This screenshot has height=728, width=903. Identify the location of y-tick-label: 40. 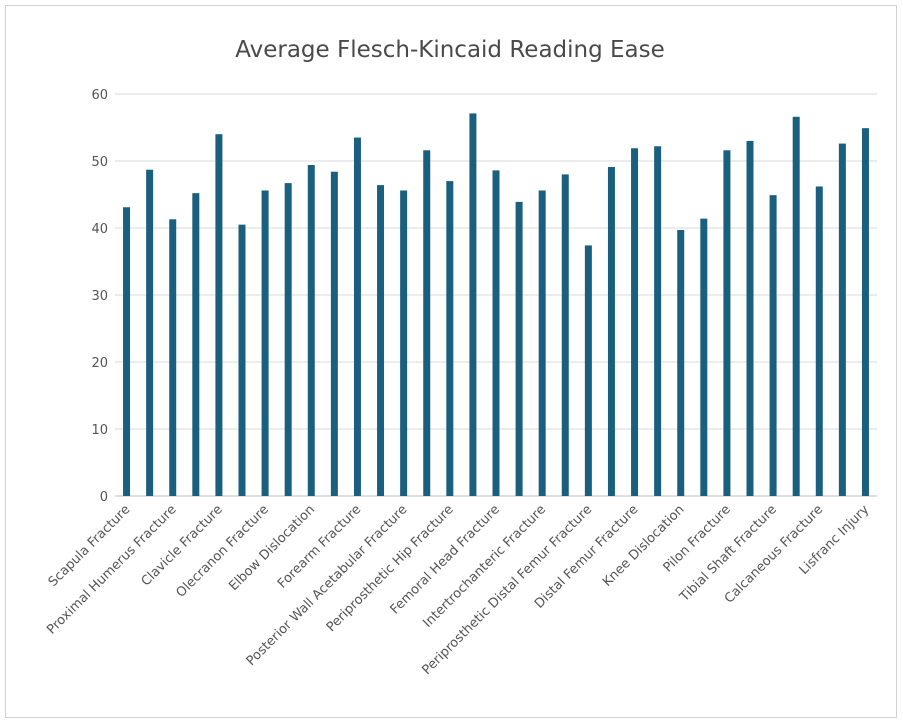
(99, 229).